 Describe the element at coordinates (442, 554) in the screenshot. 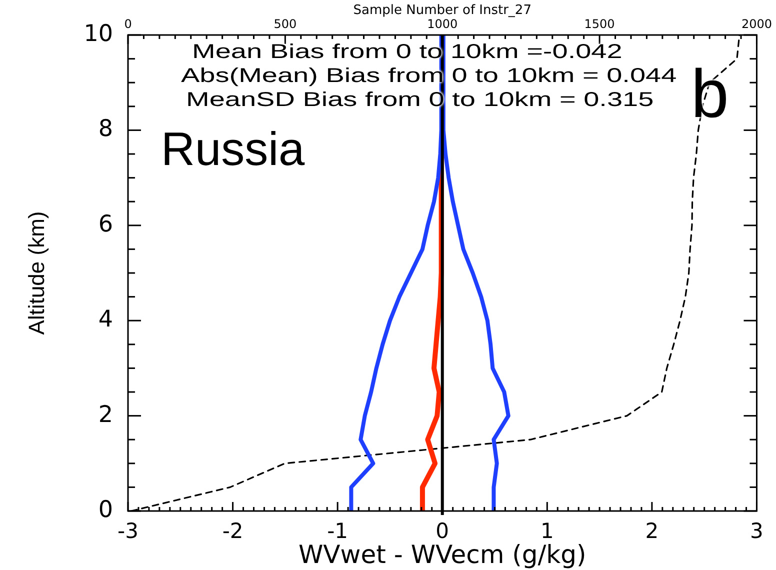

I see `x-axis-title: WVwet - WVecm (g/kg)` at that location.